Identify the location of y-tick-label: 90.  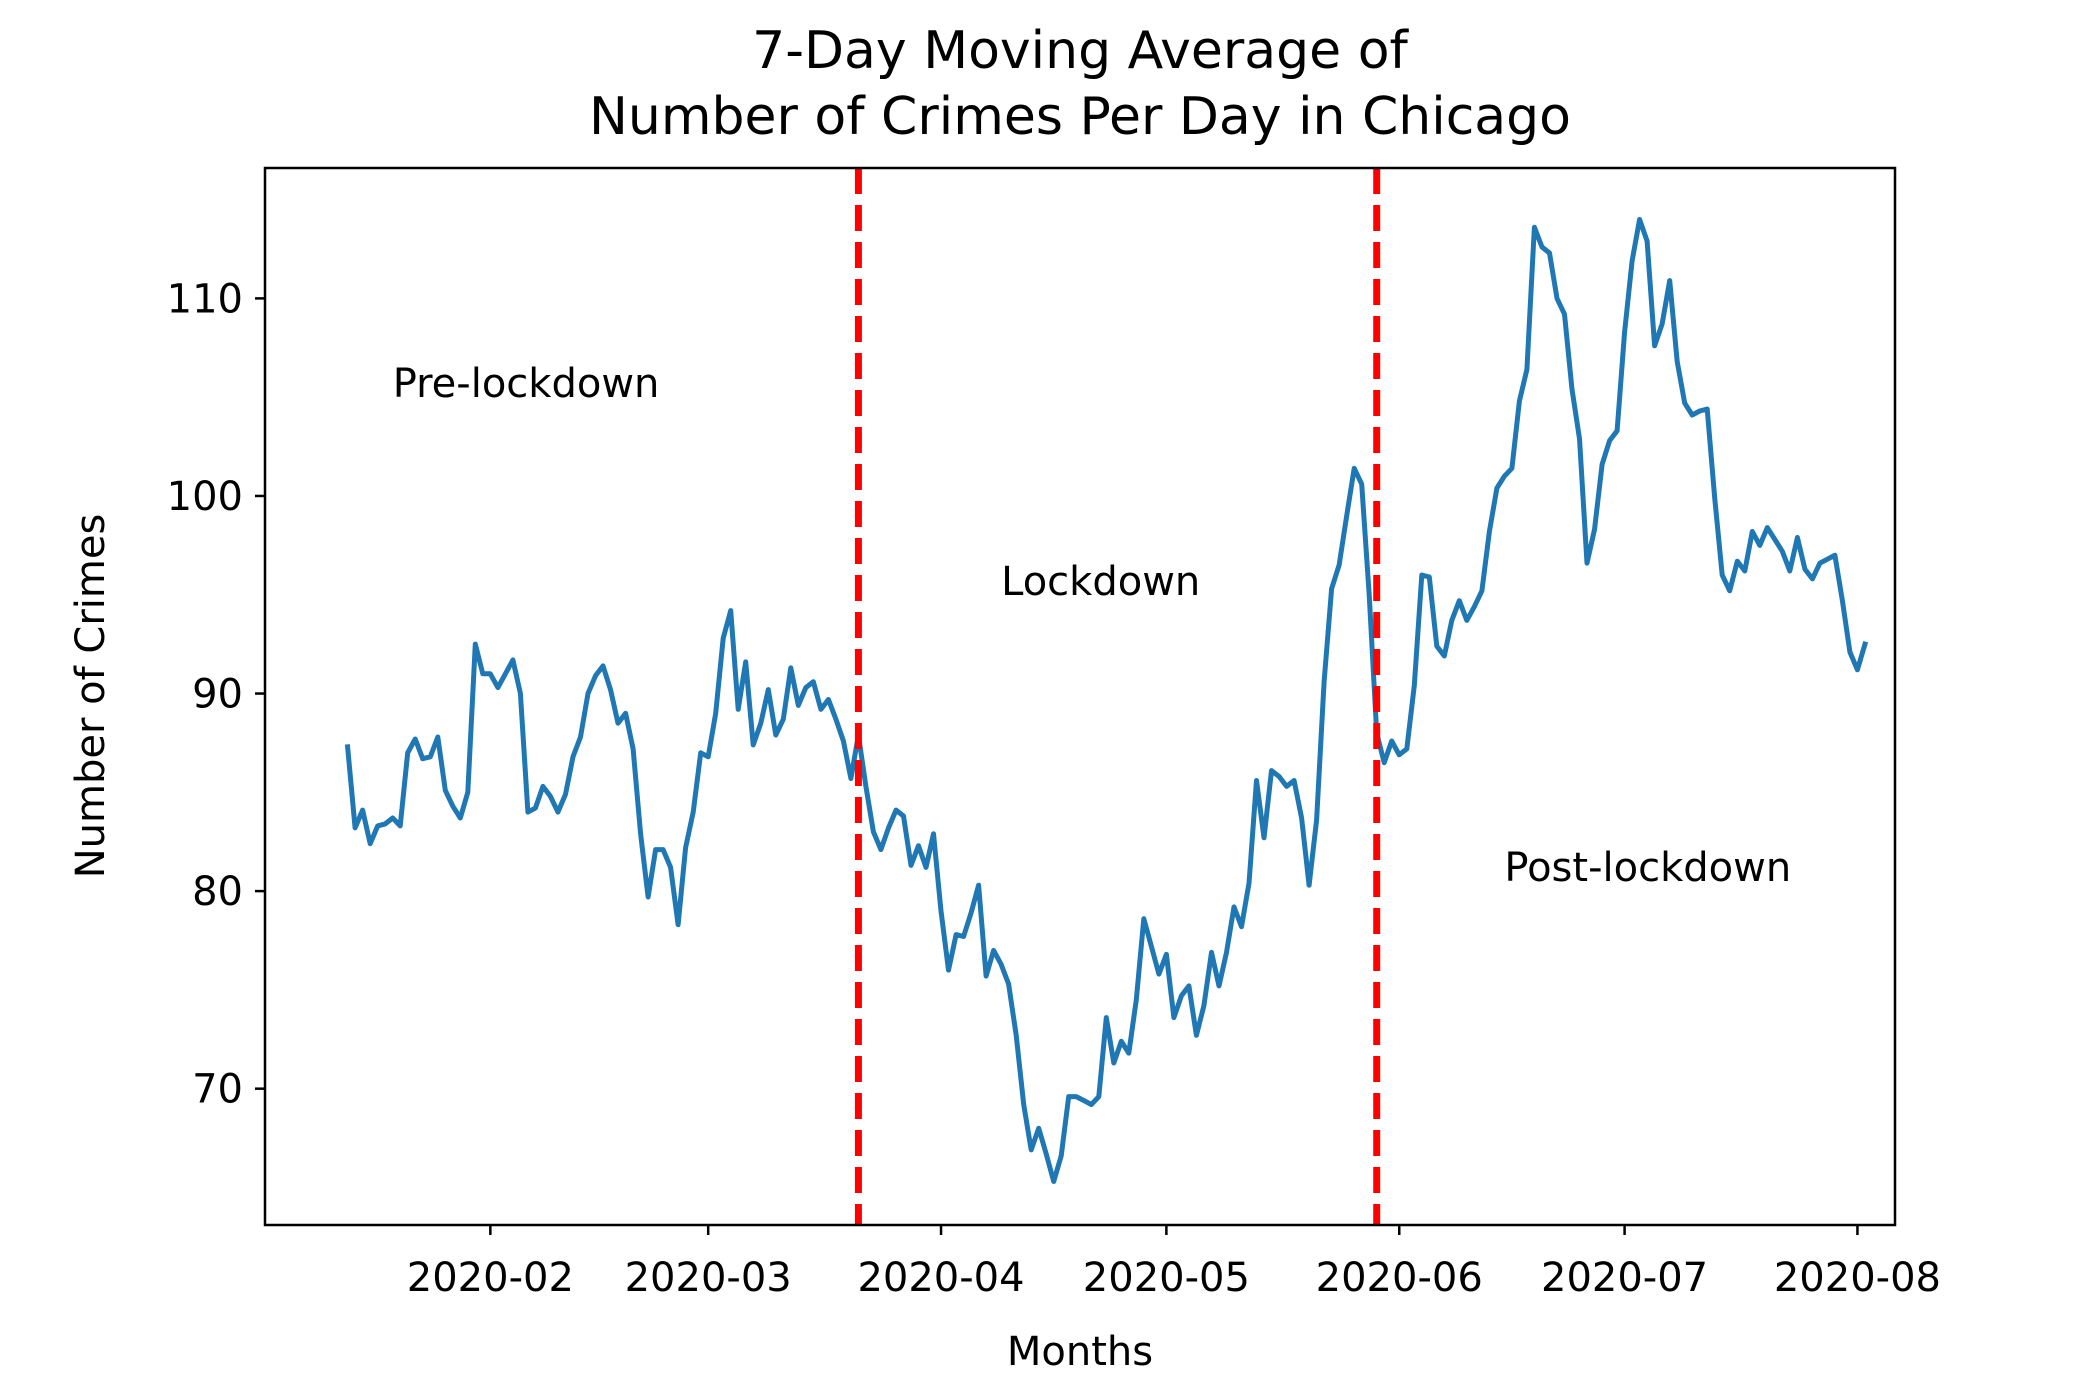
(217, 695).